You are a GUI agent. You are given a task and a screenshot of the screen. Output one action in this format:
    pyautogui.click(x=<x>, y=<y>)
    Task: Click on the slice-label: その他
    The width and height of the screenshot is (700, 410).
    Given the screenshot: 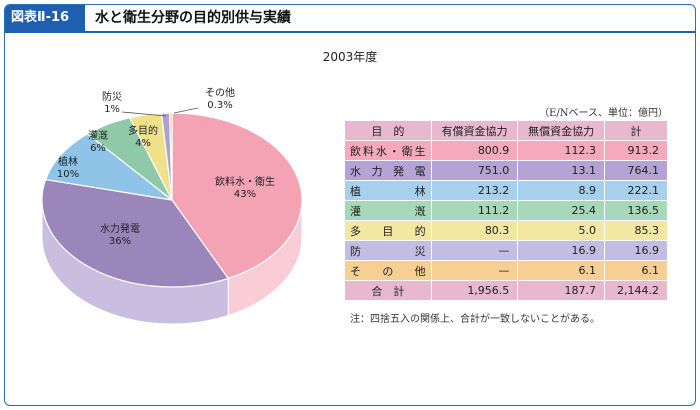 What is the action you would take?
    pyautogui.click(x=220, y=92)
    